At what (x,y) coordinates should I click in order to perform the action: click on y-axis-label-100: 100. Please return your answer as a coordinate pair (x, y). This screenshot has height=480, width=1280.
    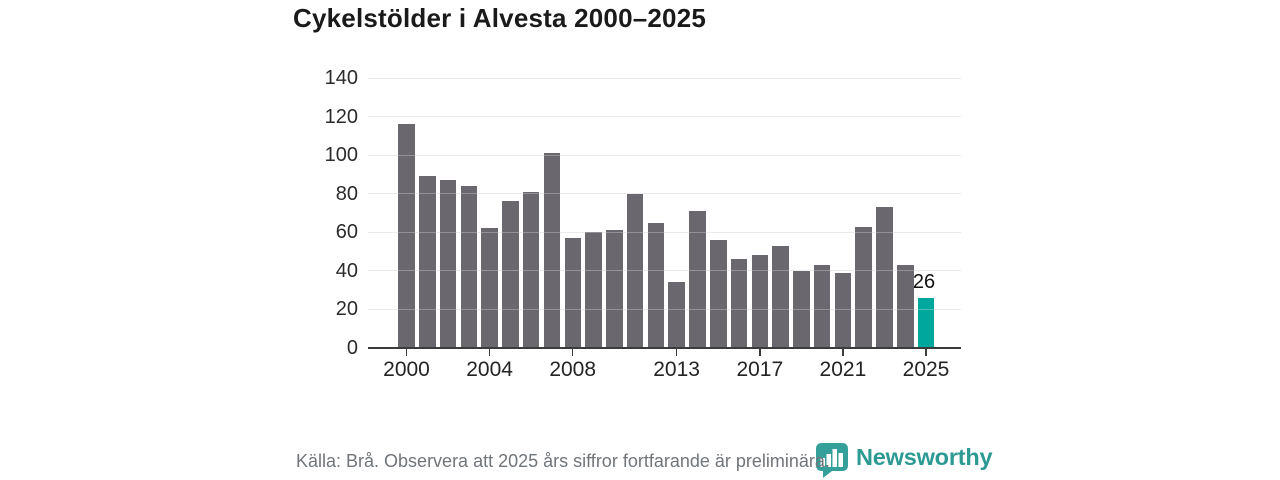
    Looking at the image, I should click on (341, 155).